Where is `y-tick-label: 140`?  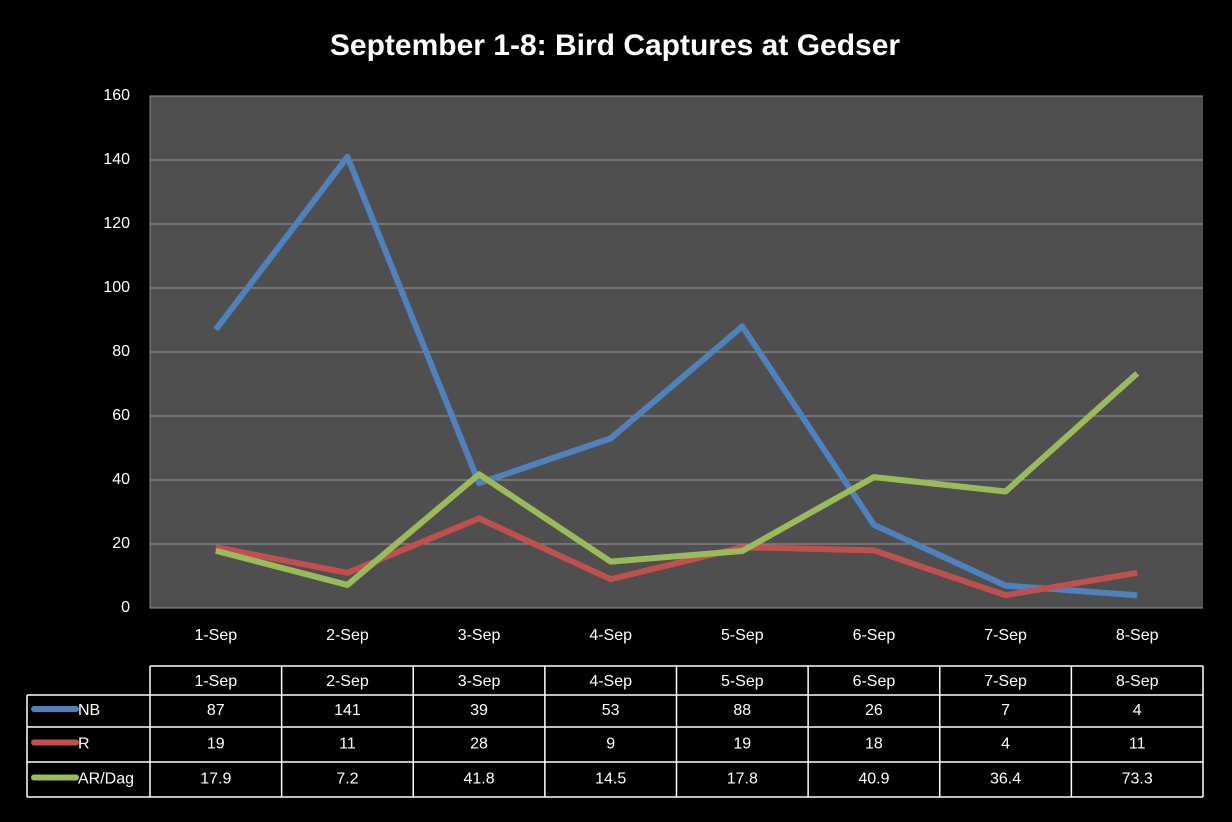
y-tick-label: 140 is located at coordinates (116, 159).